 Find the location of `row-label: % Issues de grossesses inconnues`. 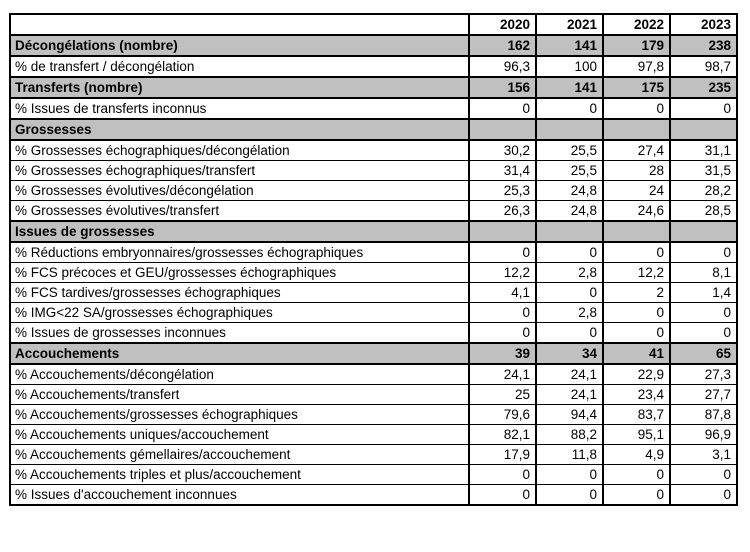

row-label: % Issues de grossesses inconnues is located at coordinates (239, 333).